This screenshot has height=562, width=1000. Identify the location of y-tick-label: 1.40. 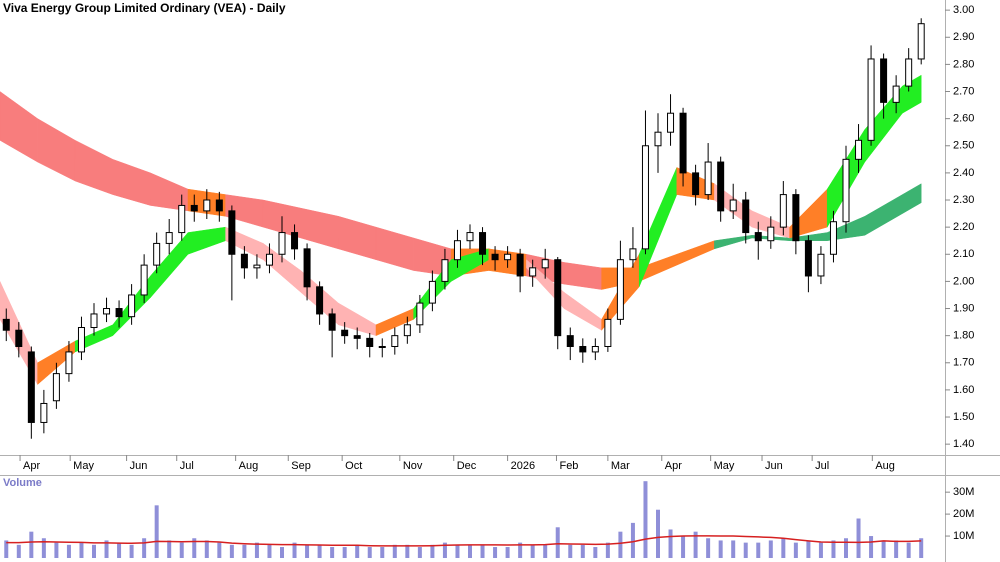
(963, 444).